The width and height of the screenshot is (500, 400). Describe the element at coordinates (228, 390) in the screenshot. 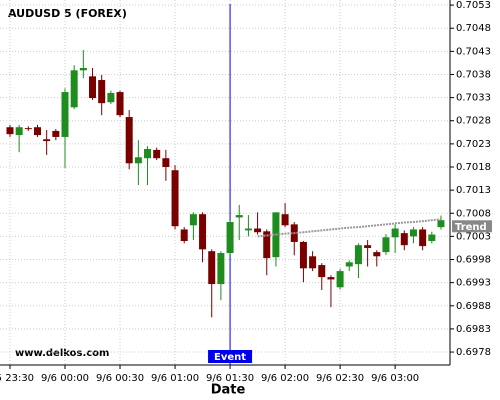

I see `x-axis-label: Date` at that location.